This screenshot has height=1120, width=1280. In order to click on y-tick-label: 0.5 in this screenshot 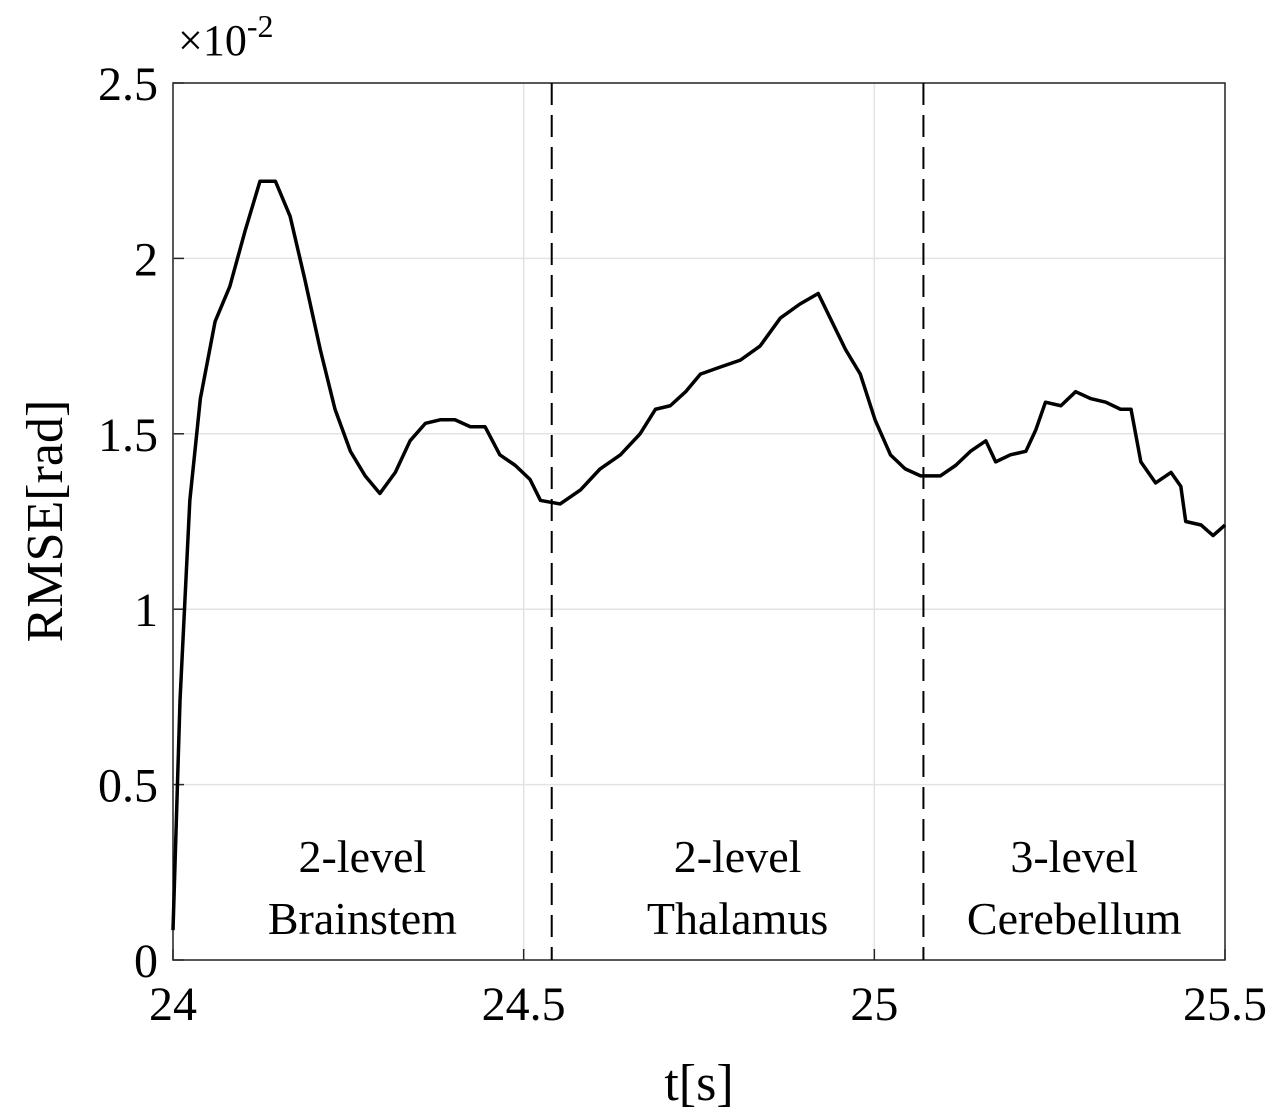, I will do `click(128, 786)`.